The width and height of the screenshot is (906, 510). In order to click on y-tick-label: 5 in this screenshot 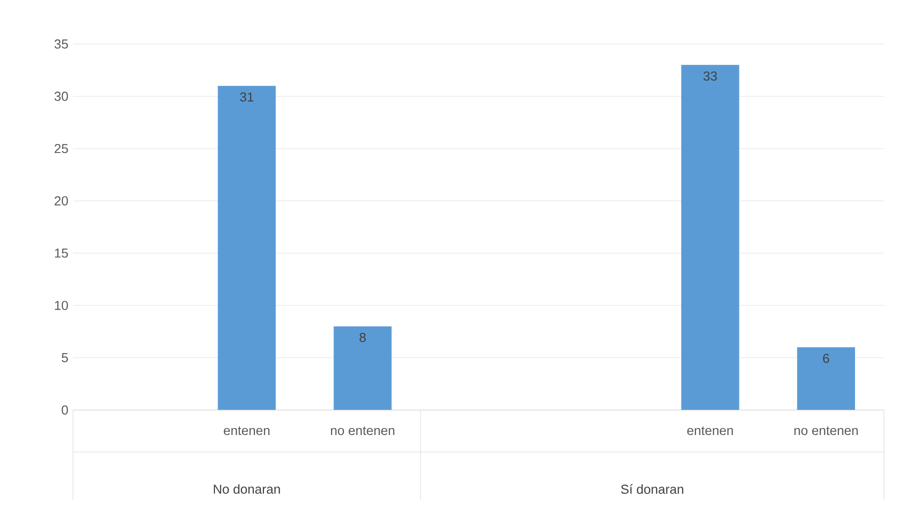, I will do `click(65, 357)`.